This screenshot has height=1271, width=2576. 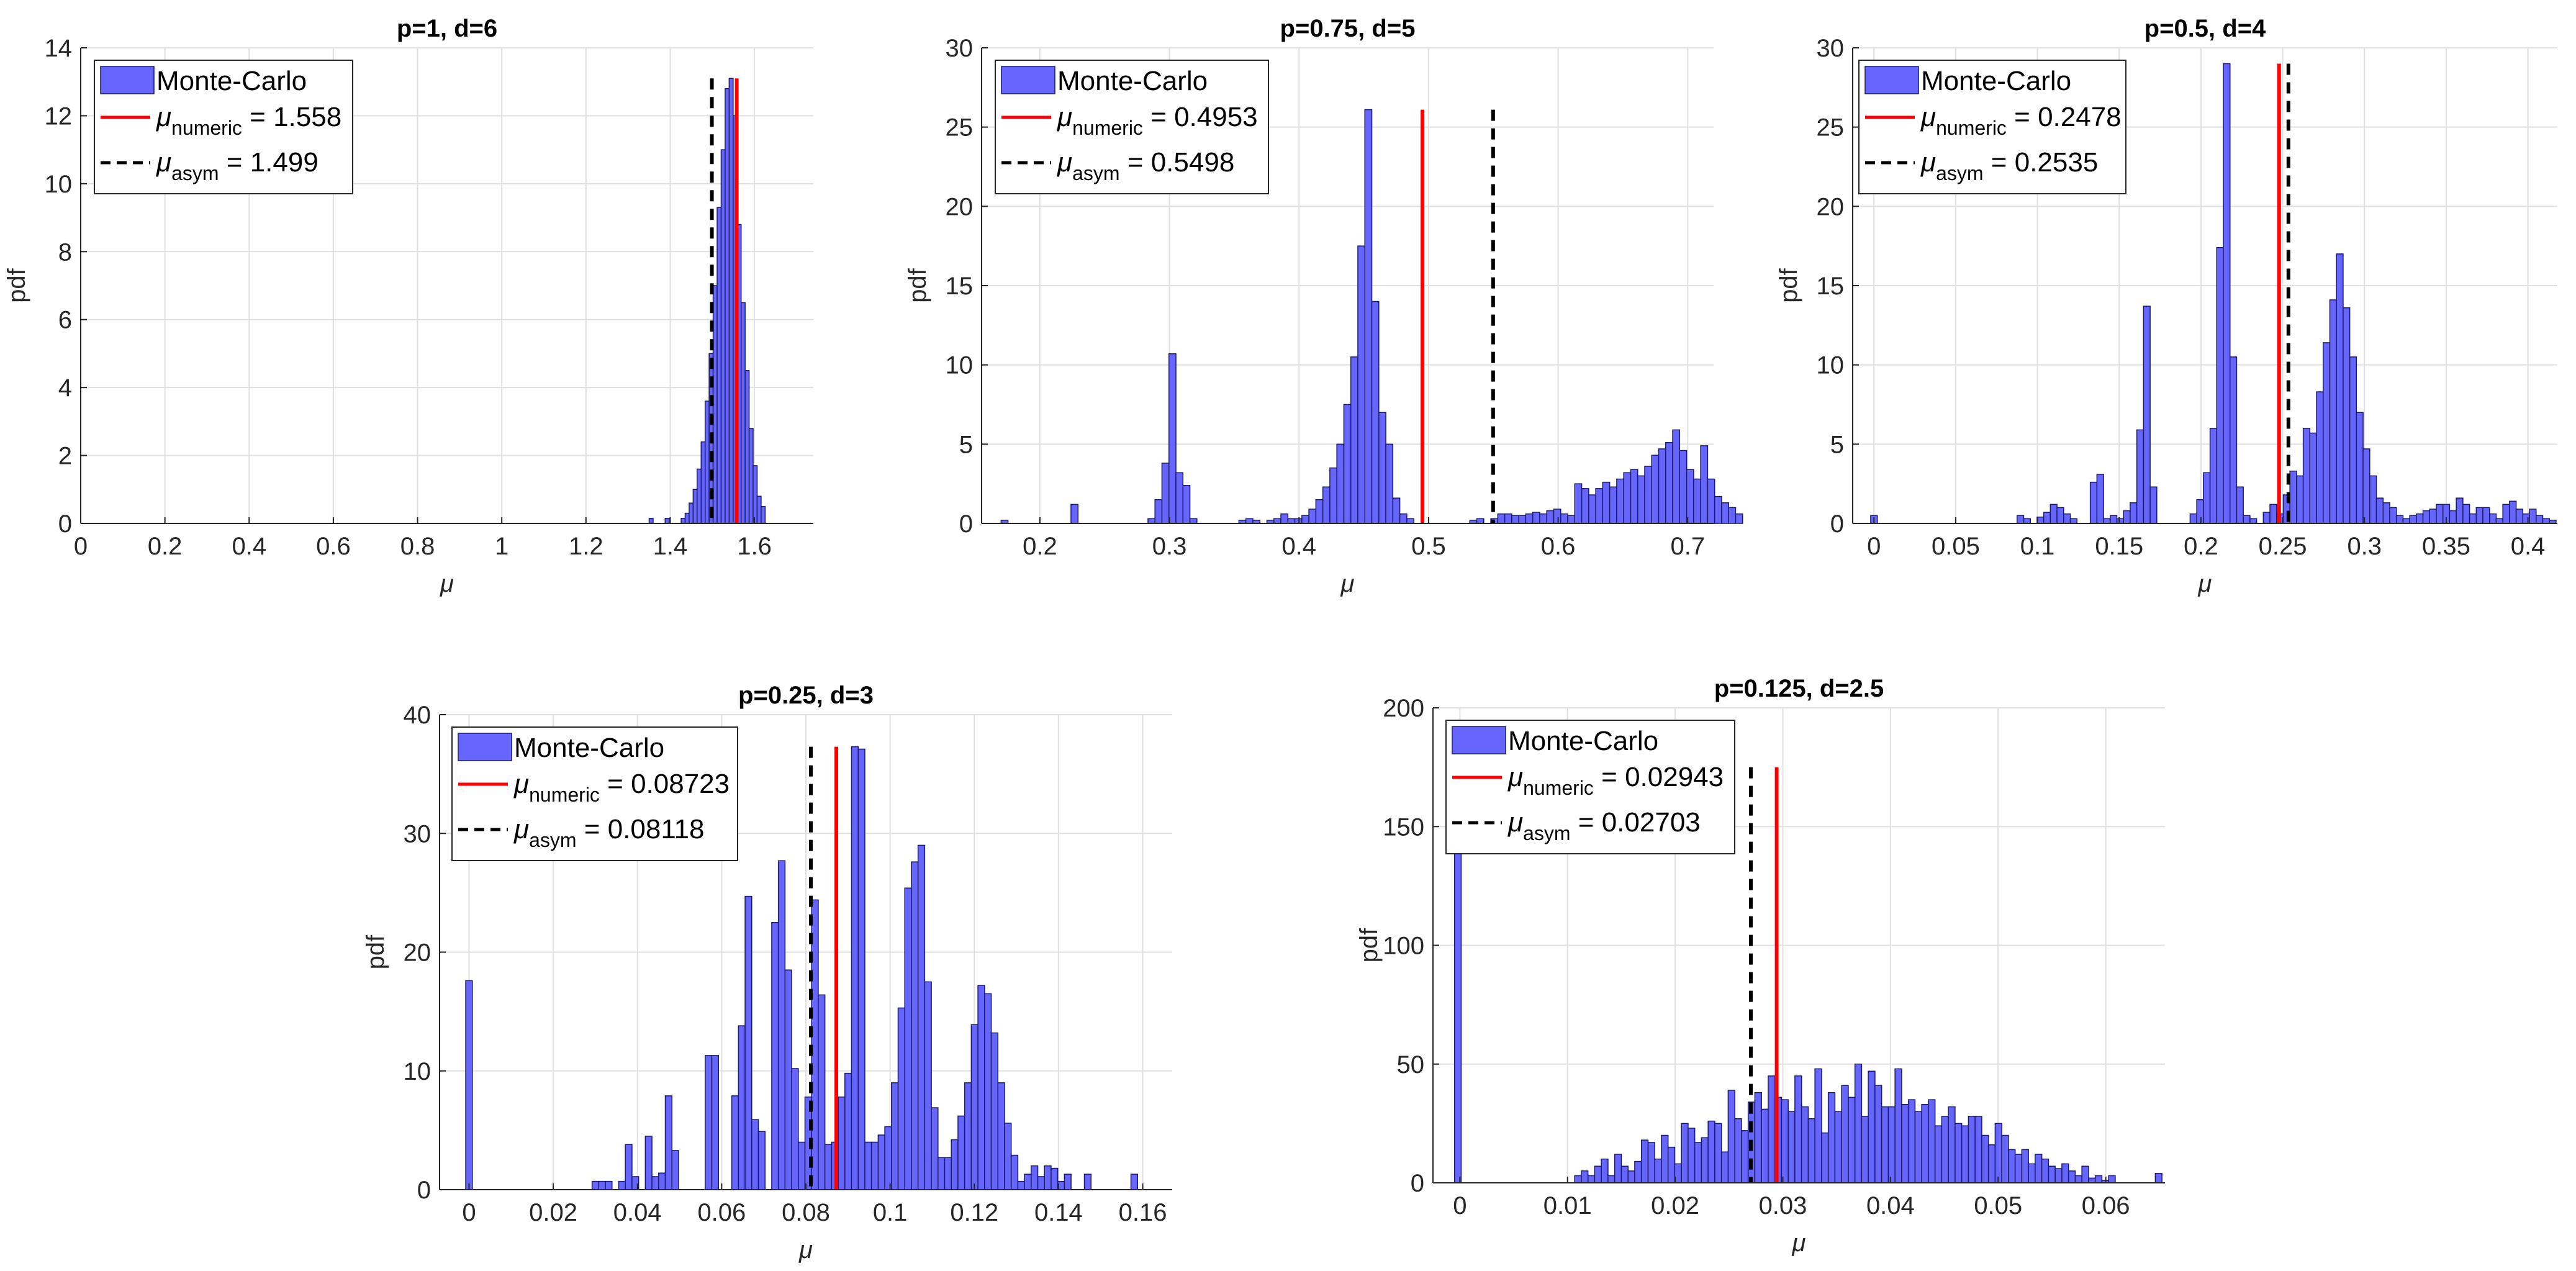 I want to click on x-tick-label: 0.08, so click(x=806, y=1212).